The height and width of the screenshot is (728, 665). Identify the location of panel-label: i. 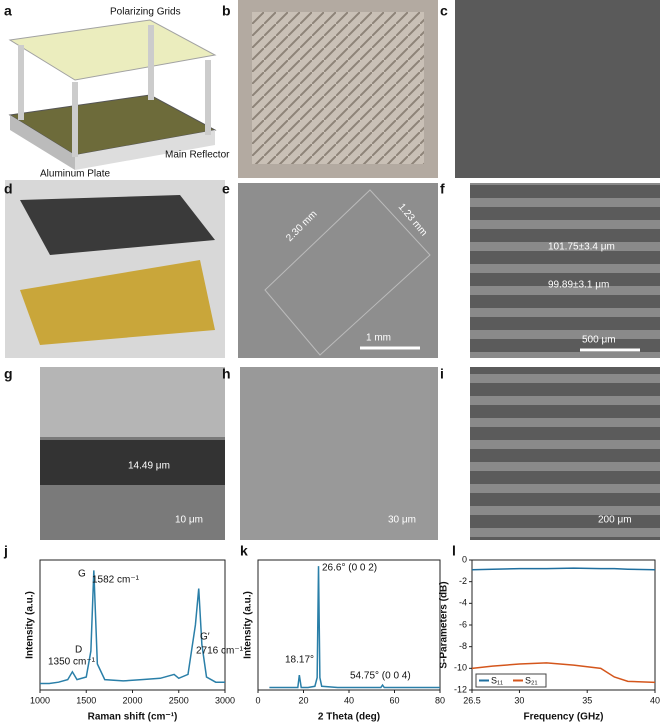
(442, 374).